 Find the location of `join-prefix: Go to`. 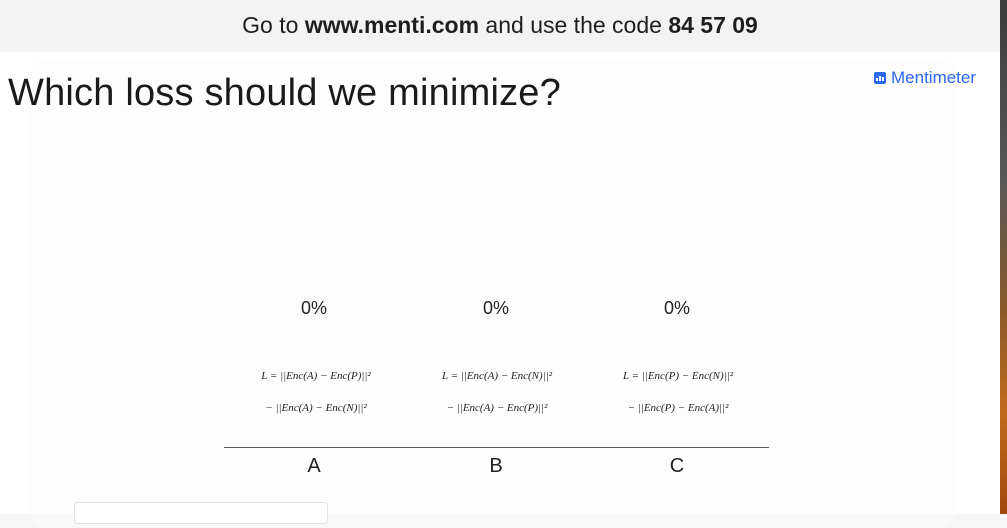

join-prefix: Go to is located at coordinates (273, 24).